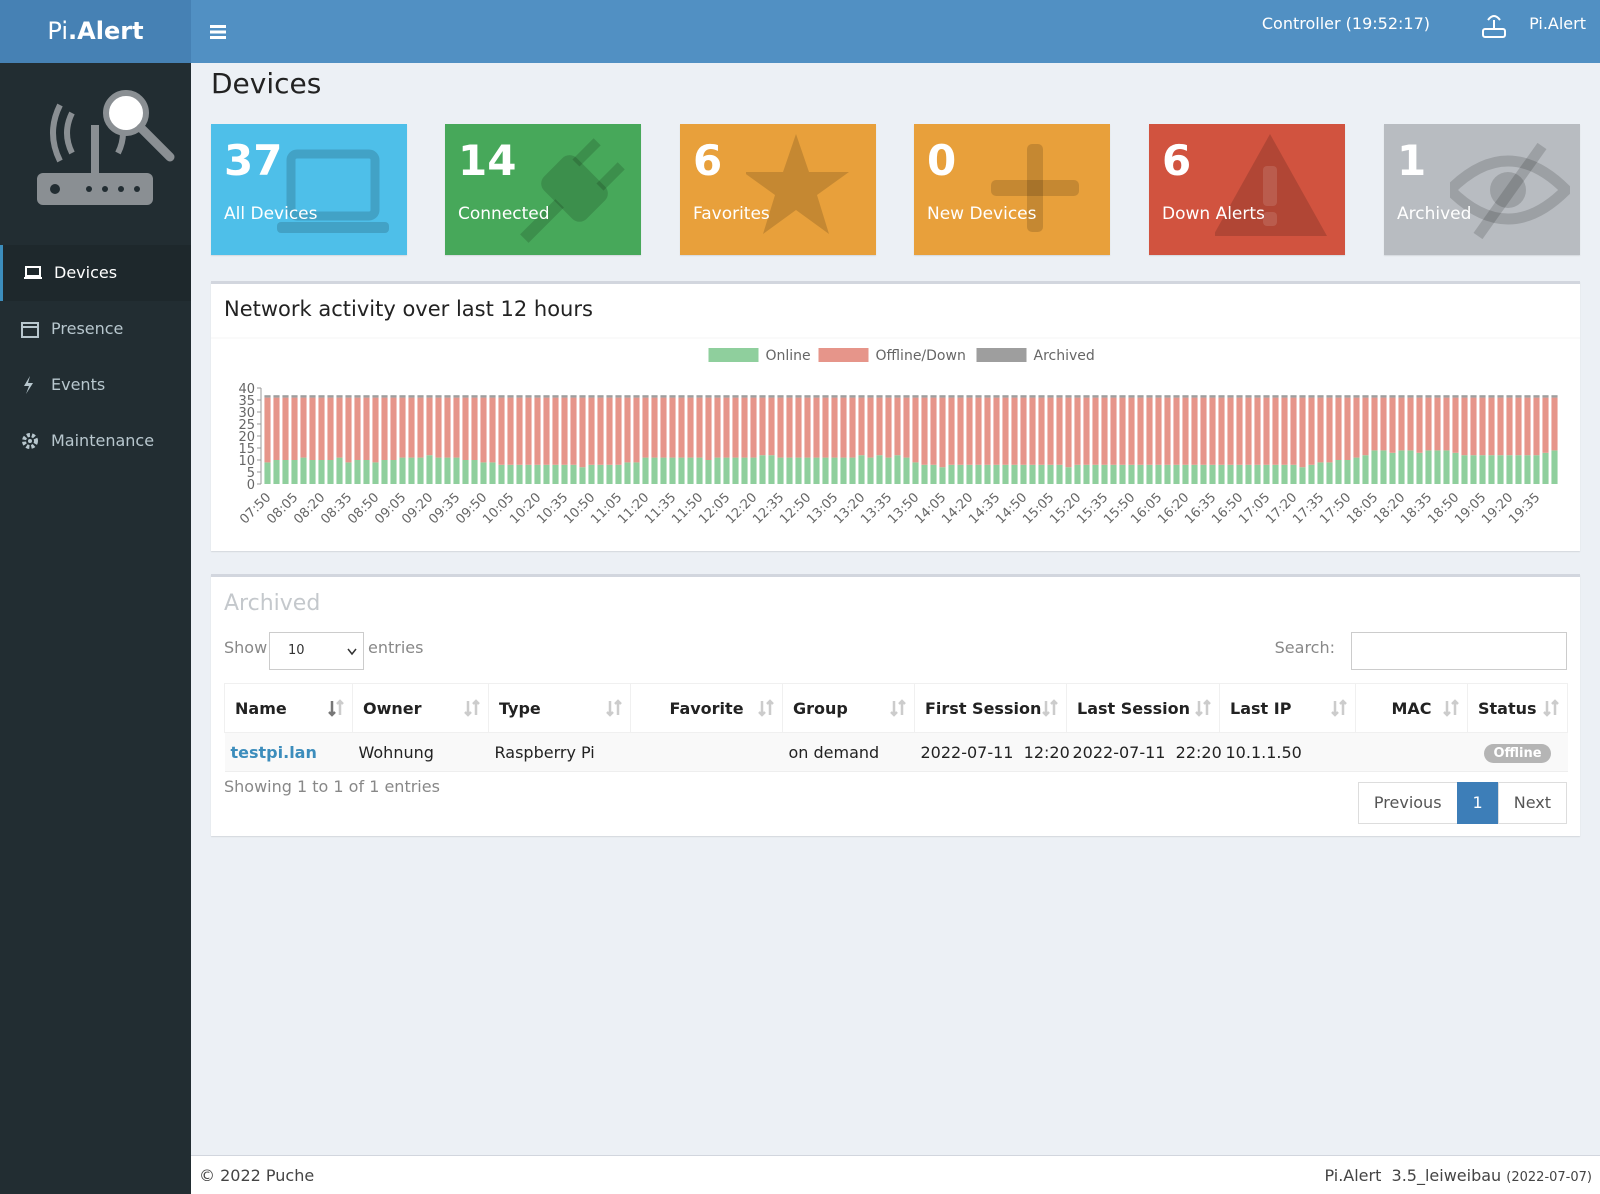  I want to click on nav-label: Presence, so click(87, 328).